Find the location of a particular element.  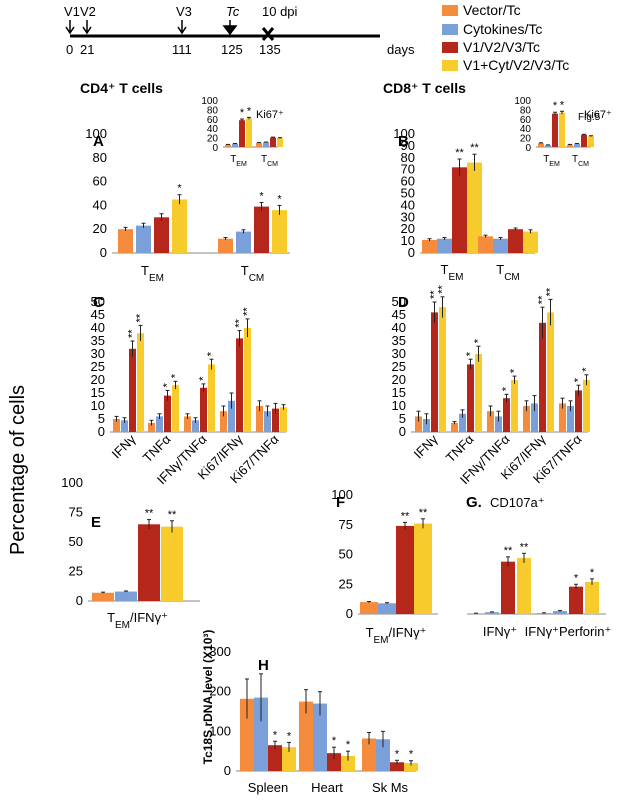

timeline-label-v3: V3 is located at coordinates (184, 11).